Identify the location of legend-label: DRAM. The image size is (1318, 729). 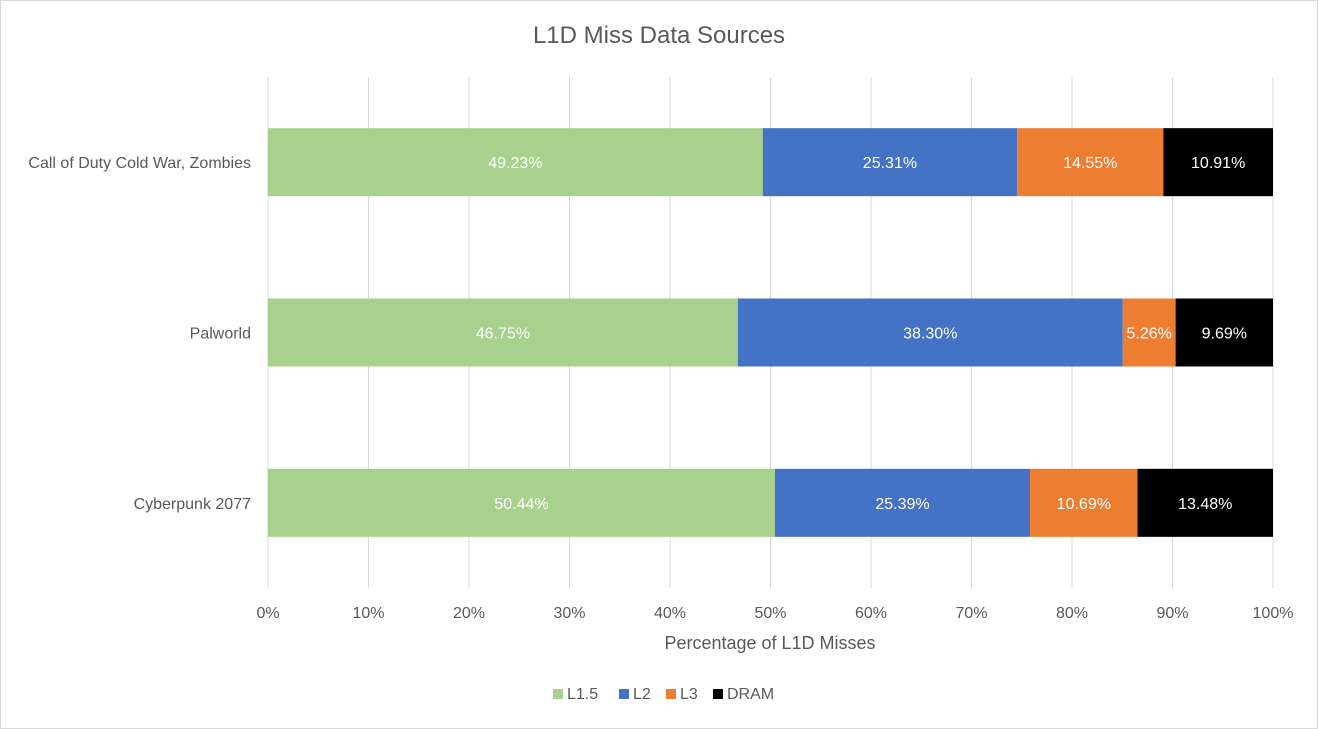
(750, 694).